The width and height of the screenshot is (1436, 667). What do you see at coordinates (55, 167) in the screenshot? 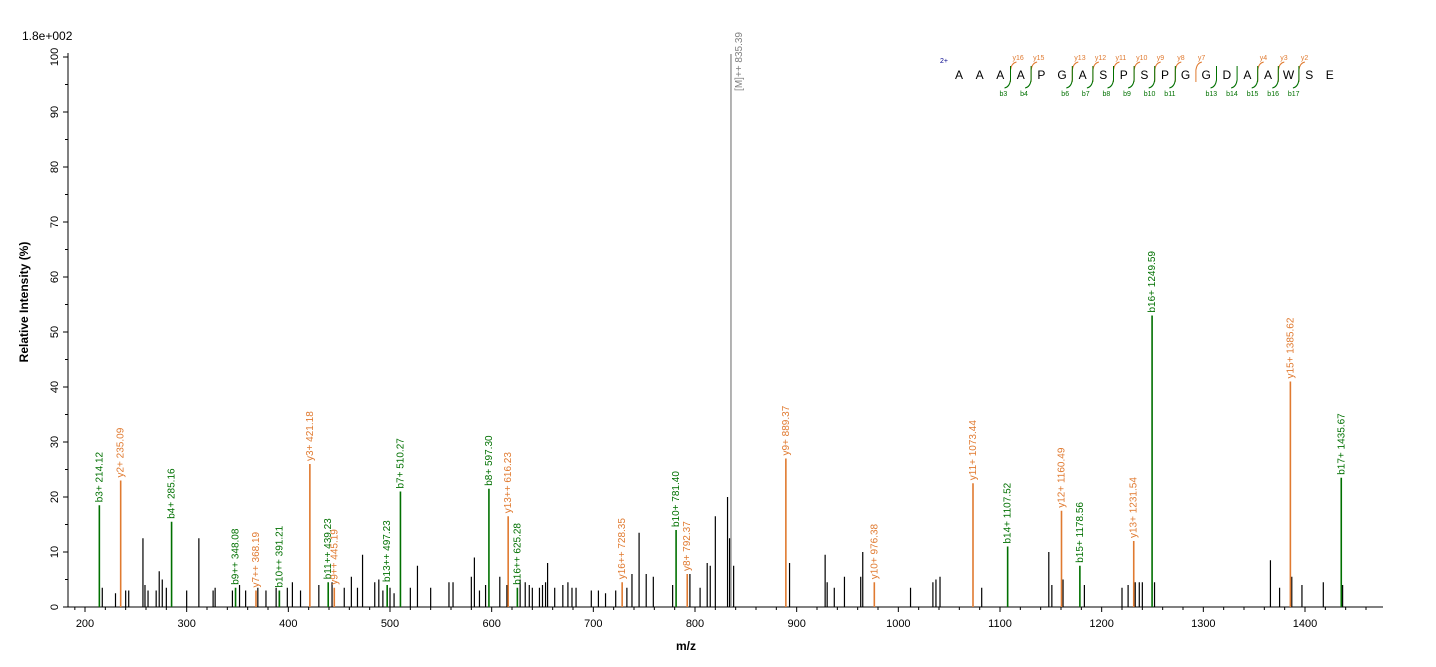
I see `y-tick-label: 80` at bounding box center [55, 167].